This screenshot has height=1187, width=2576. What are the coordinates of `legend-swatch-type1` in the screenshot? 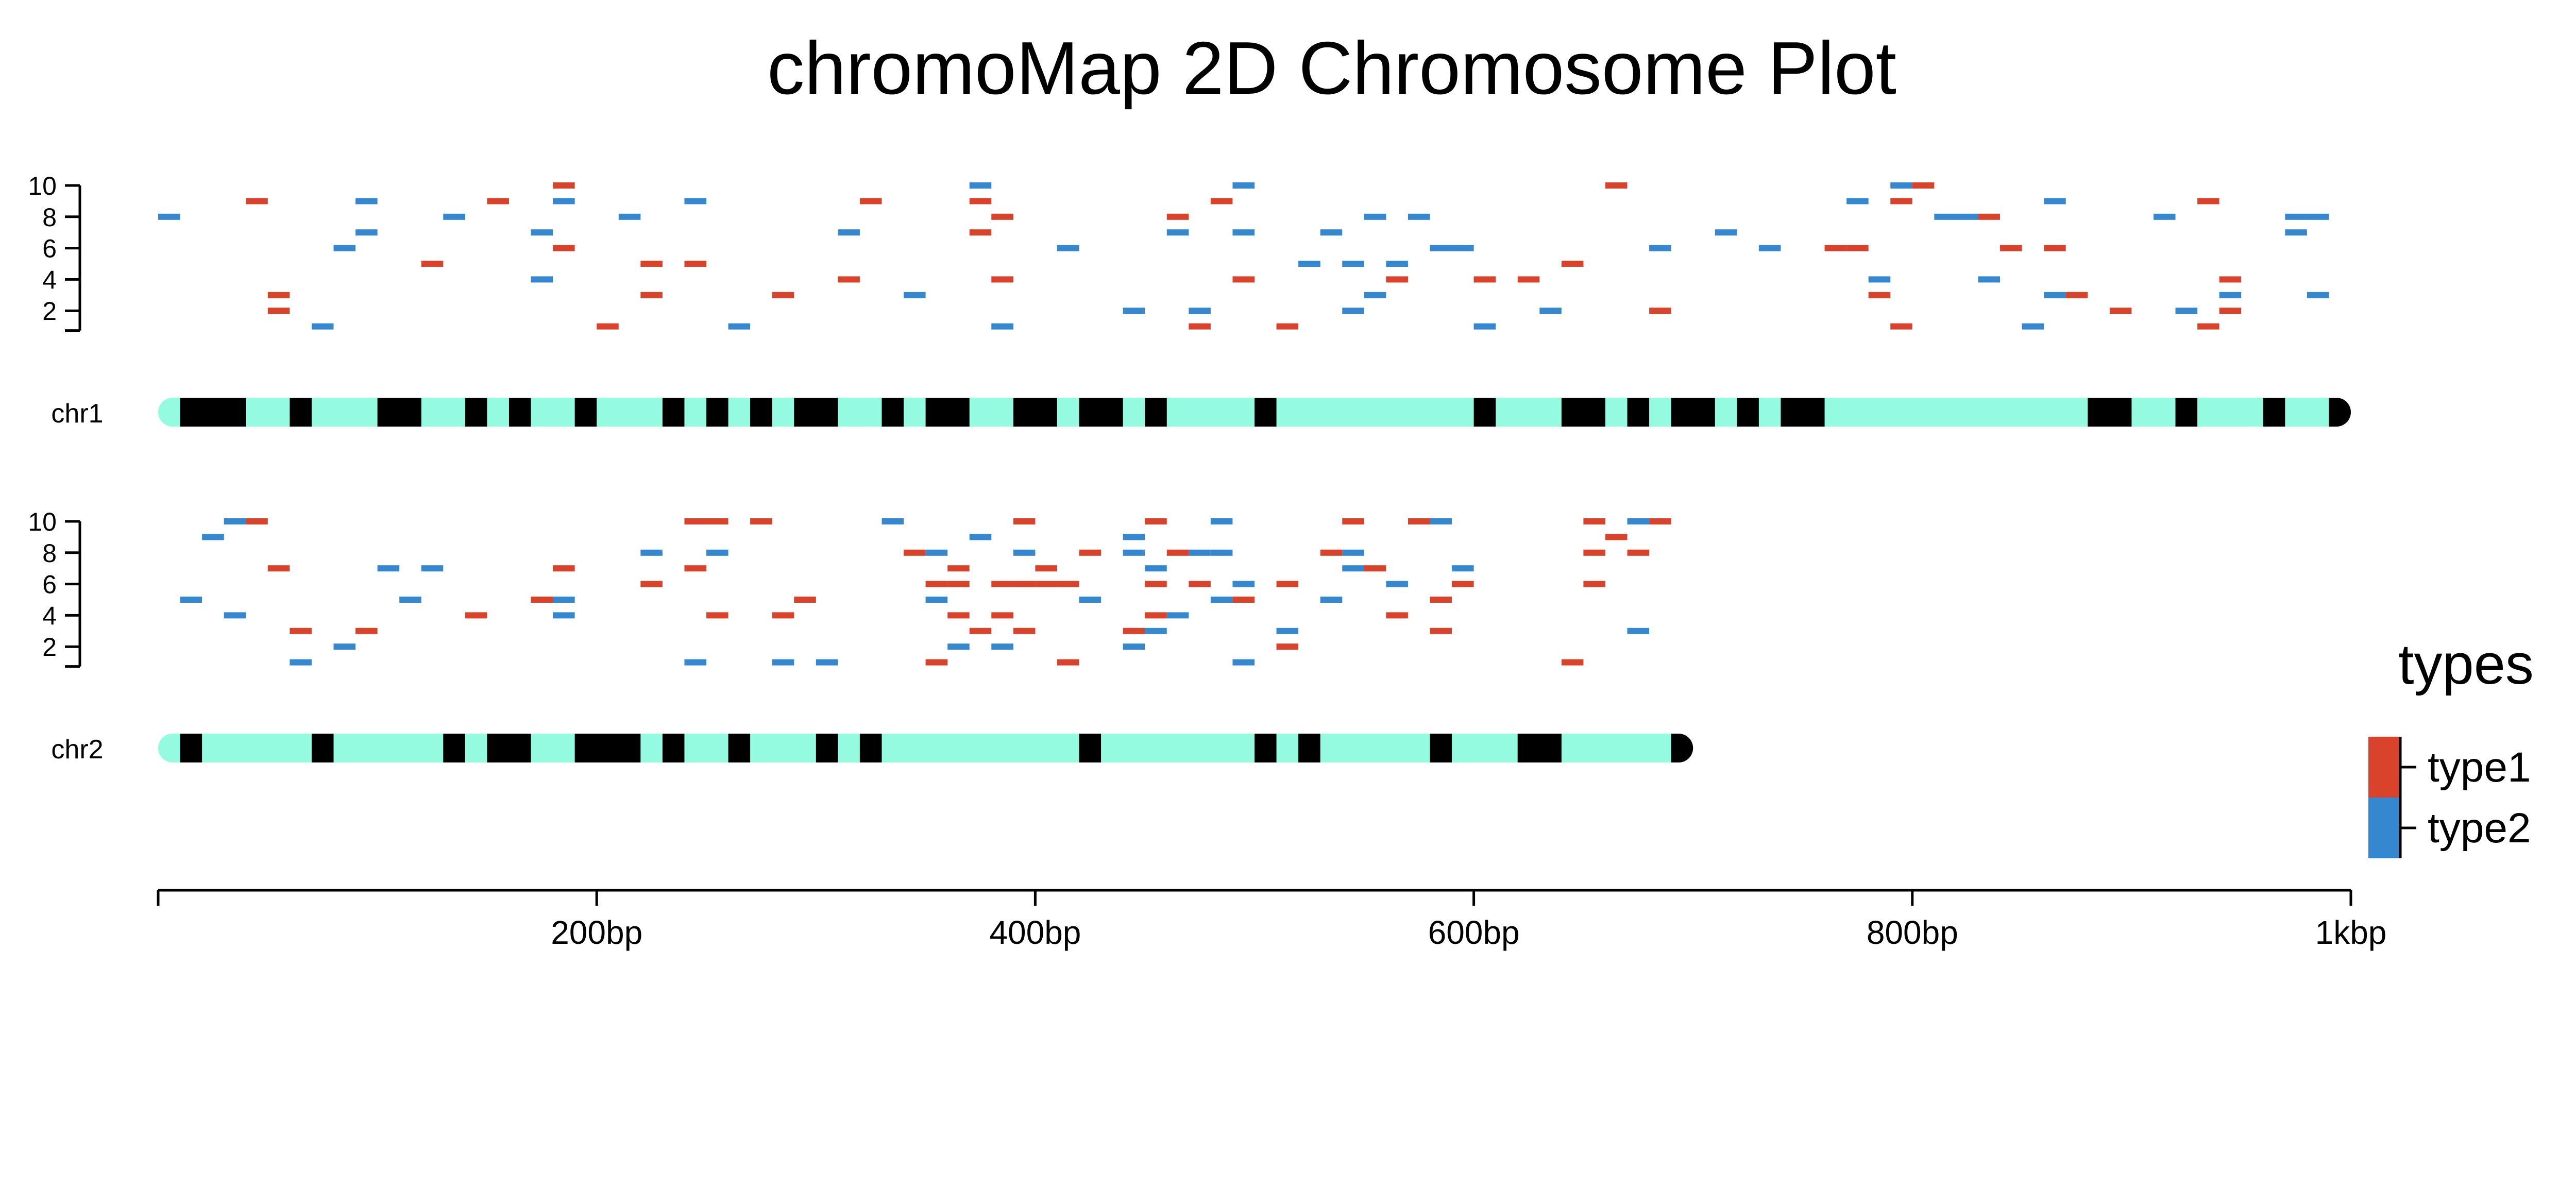 It's located at (2384, 767).